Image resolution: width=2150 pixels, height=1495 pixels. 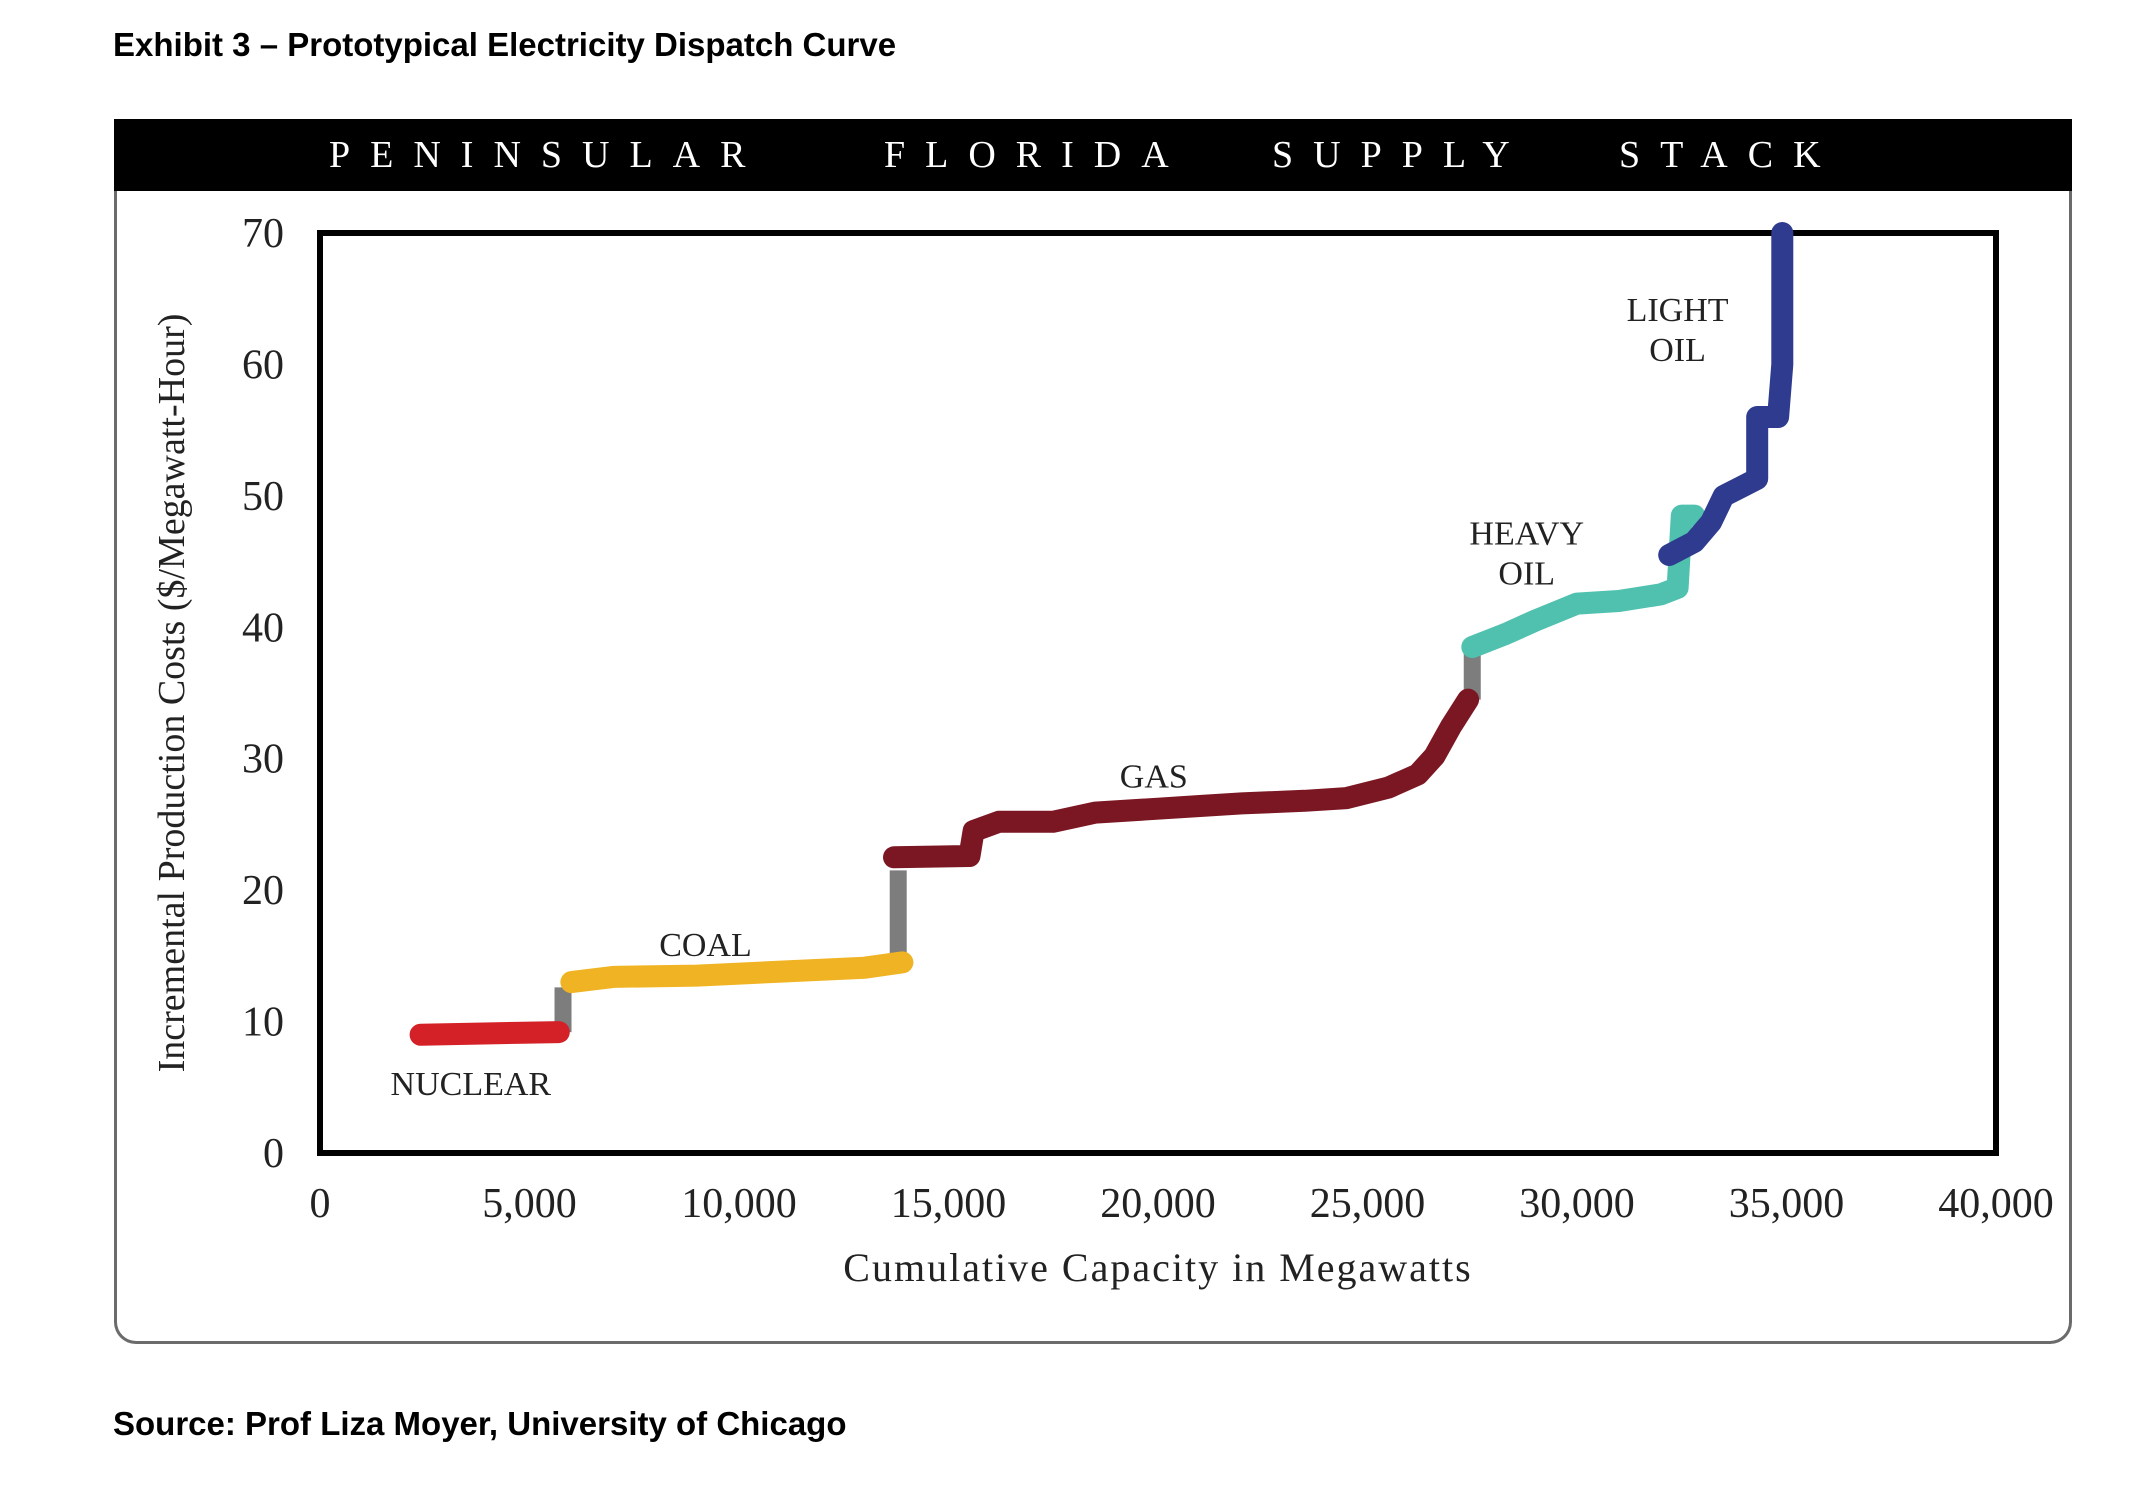 I want to click on x-tick-label: 5,000, so click(x=529, y=1204).